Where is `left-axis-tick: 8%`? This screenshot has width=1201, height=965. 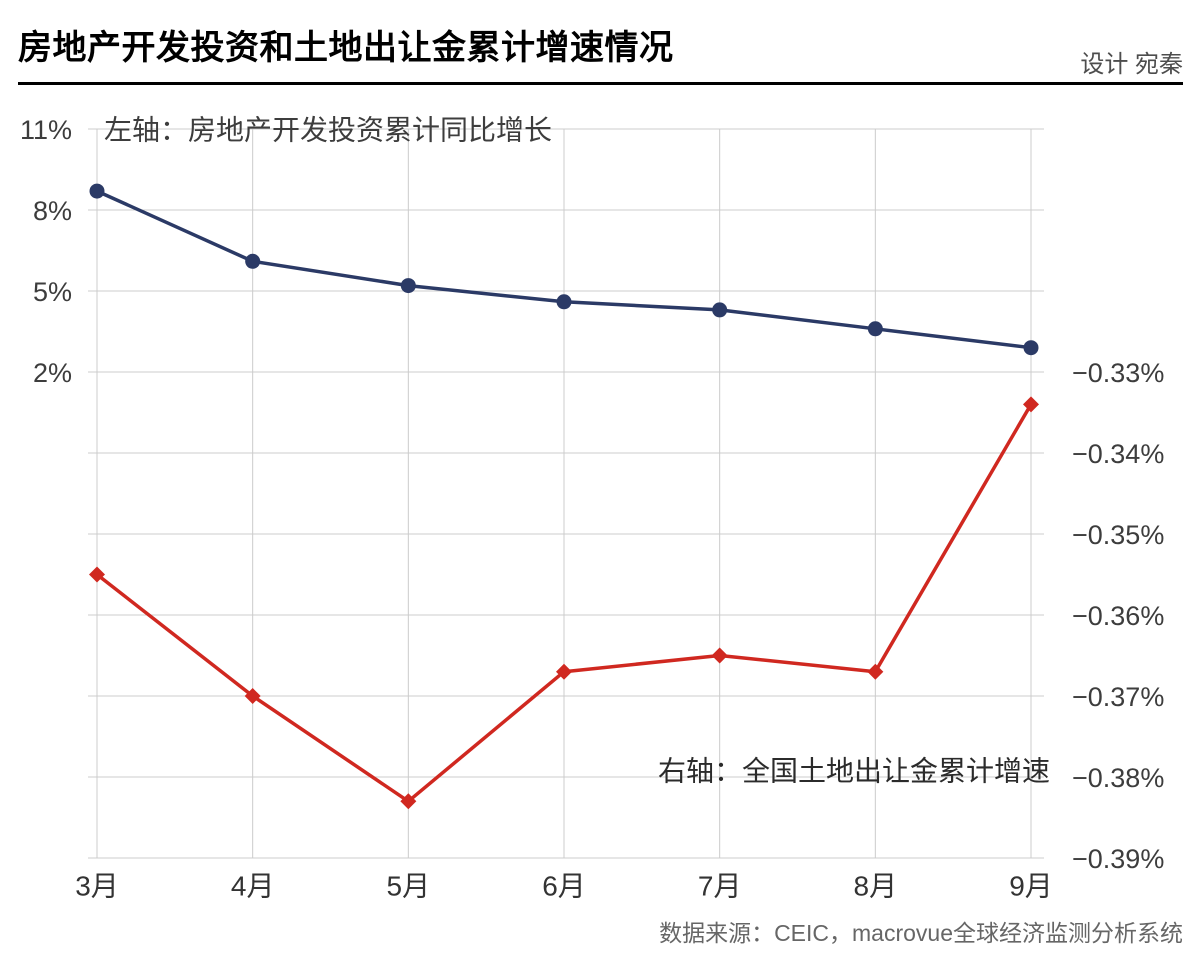 left-axis-tick: 8% is located at coordinates (52, 211).